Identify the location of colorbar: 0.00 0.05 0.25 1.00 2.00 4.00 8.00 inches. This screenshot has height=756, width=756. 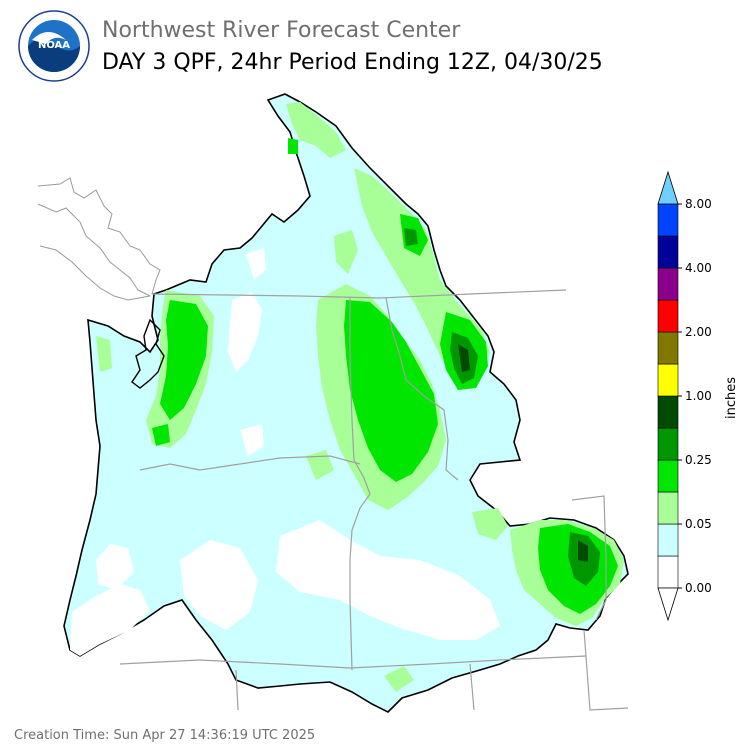
(698, 396).